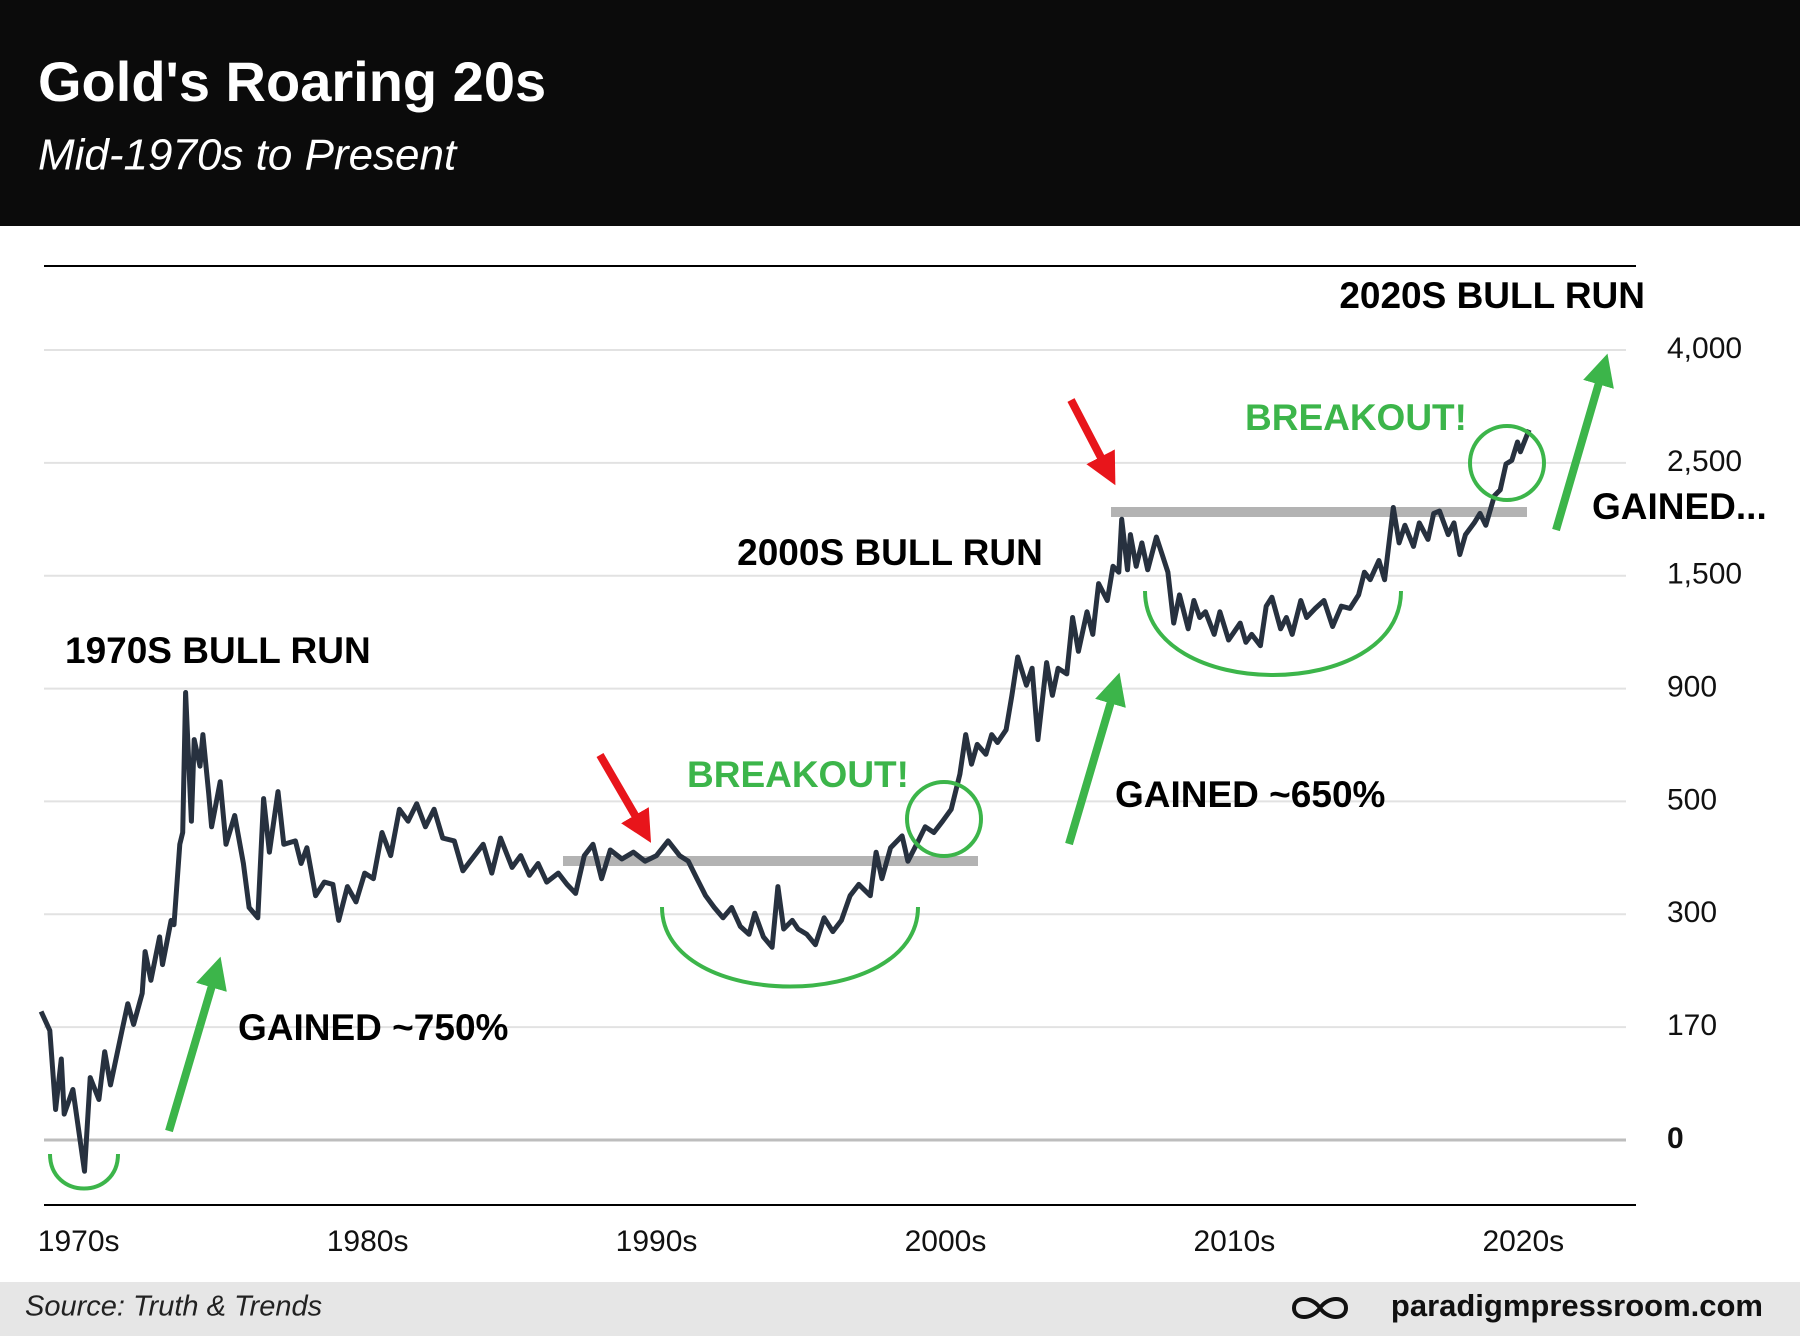 This screenshot has width=1800, height=1336. I want to click on footer-band, so click(900, 1309).